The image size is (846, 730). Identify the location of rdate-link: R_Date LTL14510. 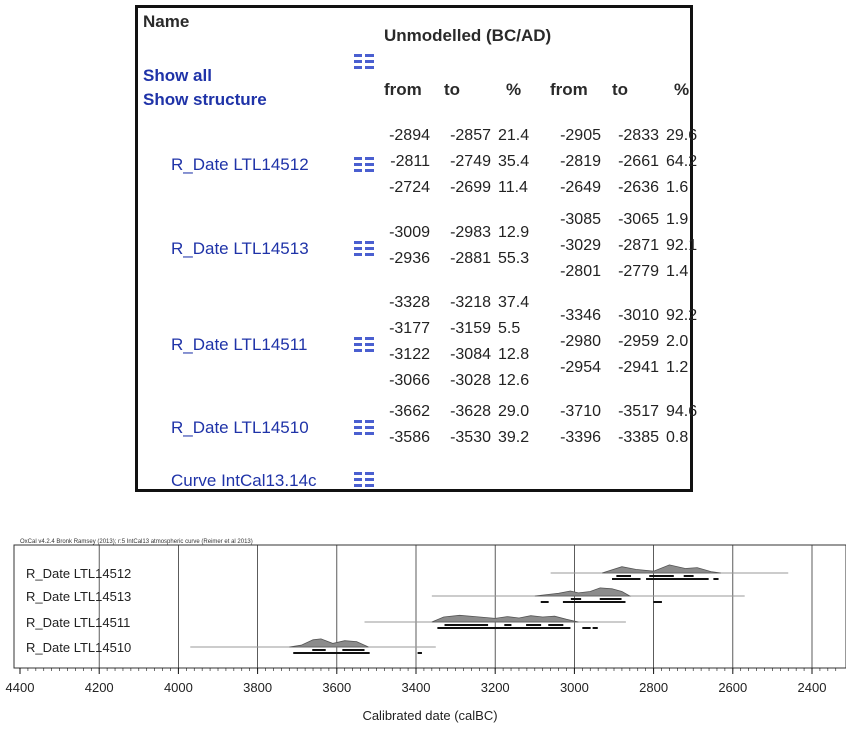
(240, 427).